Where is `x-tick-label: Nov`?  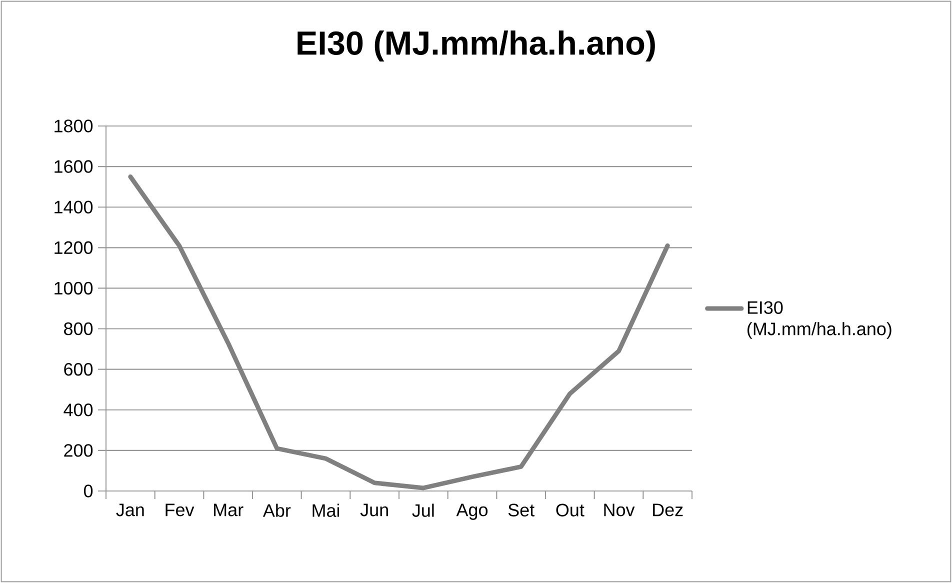
x-tick-label: Nov is located at coordinates (619, 510).